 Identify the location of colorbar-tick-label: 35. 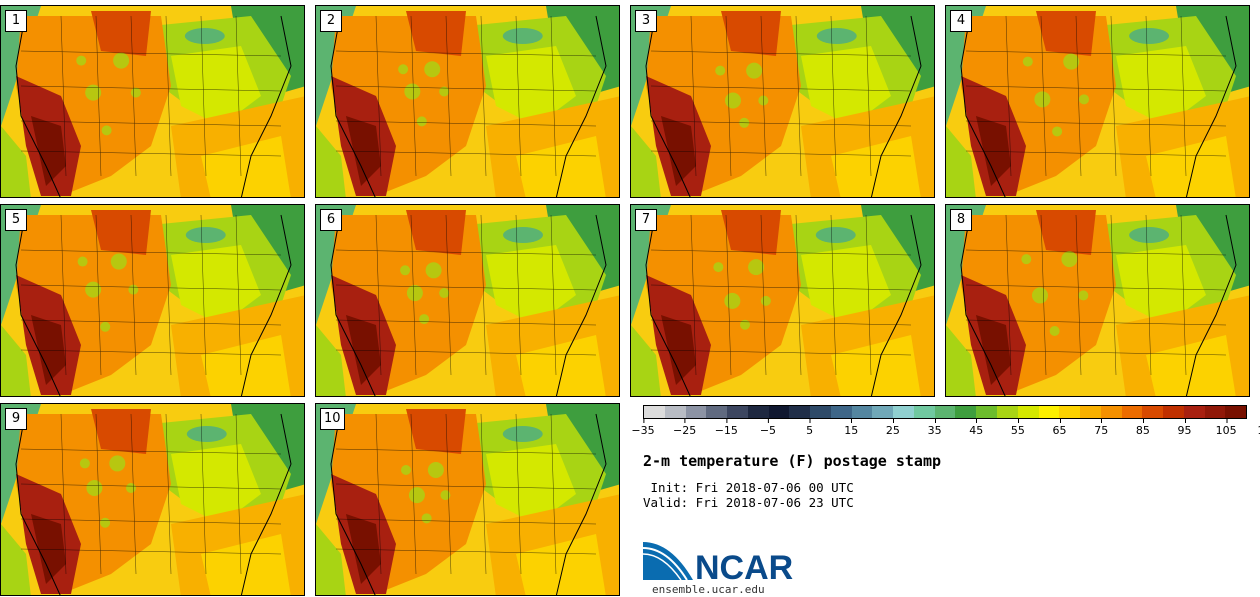
(935, 428).